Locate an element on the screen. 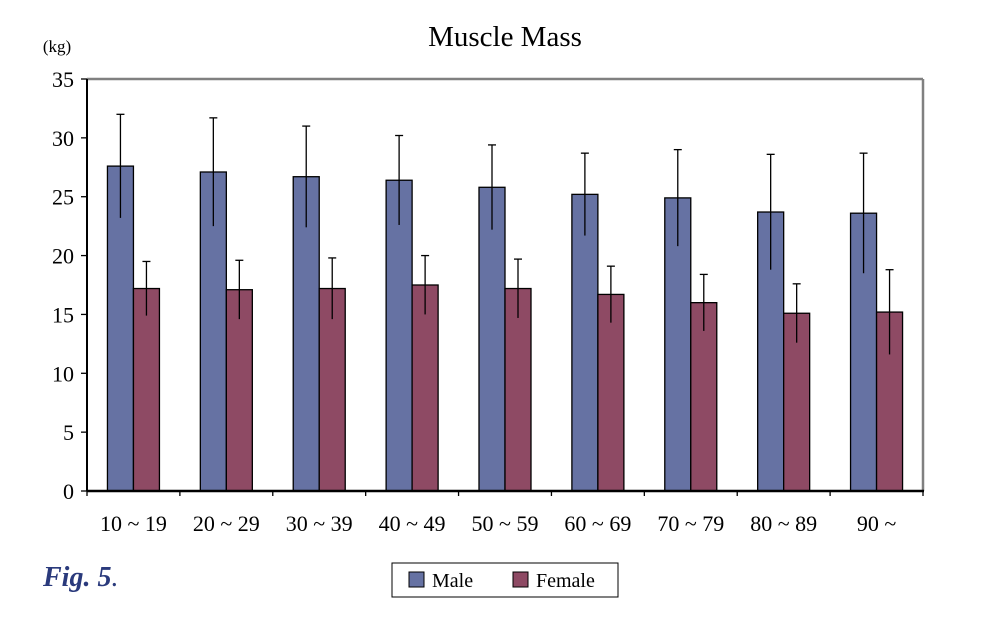 This screenshot has width=981, height=631. x-tick-label-7: 70 ~ 79 is located at coordinates (690, 523).